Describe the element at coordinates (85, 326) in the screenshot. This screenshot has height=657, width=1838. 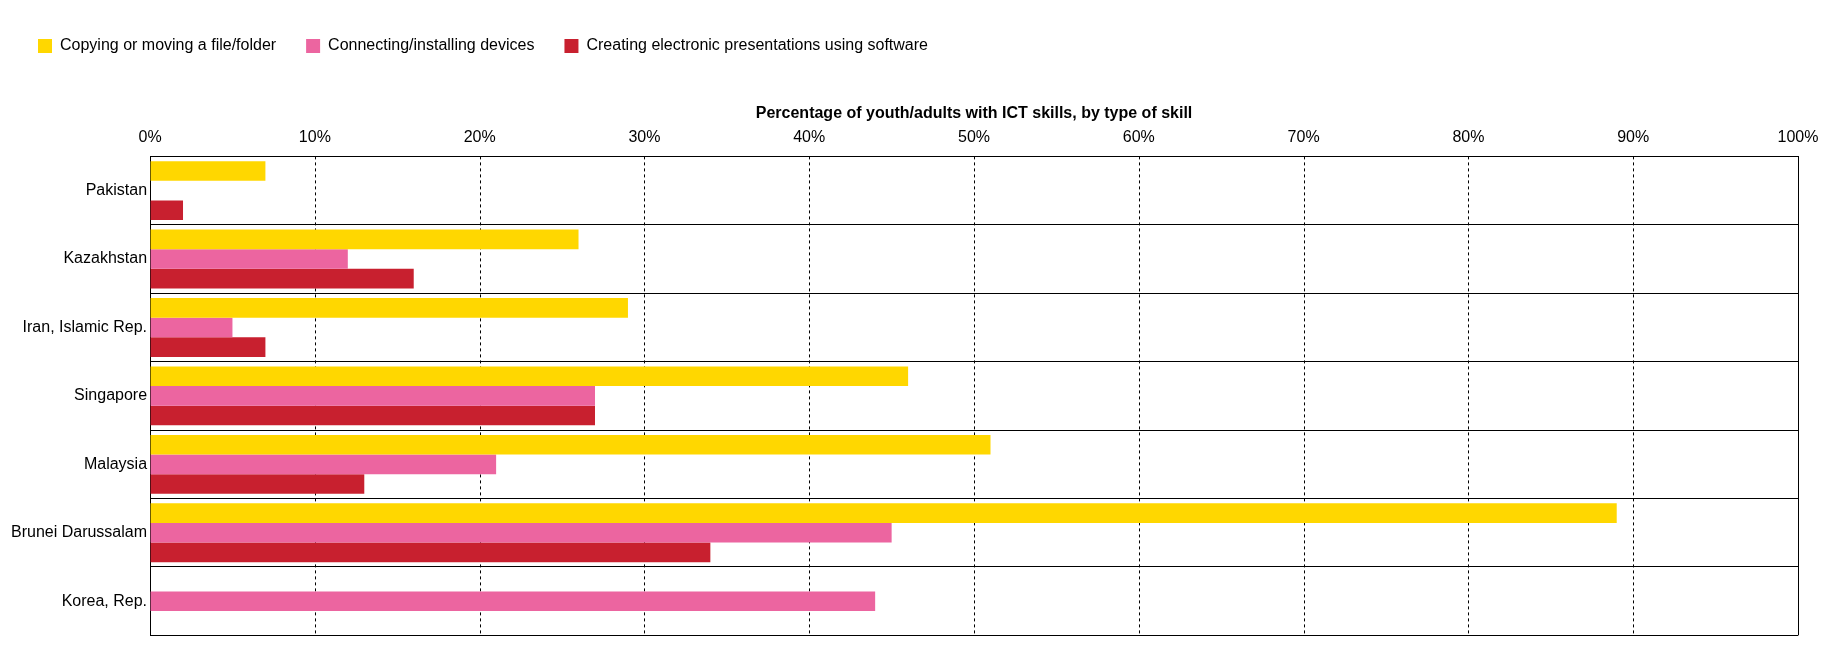
I see `y-tick-label: Iran, Islamic Rep.` at that location.